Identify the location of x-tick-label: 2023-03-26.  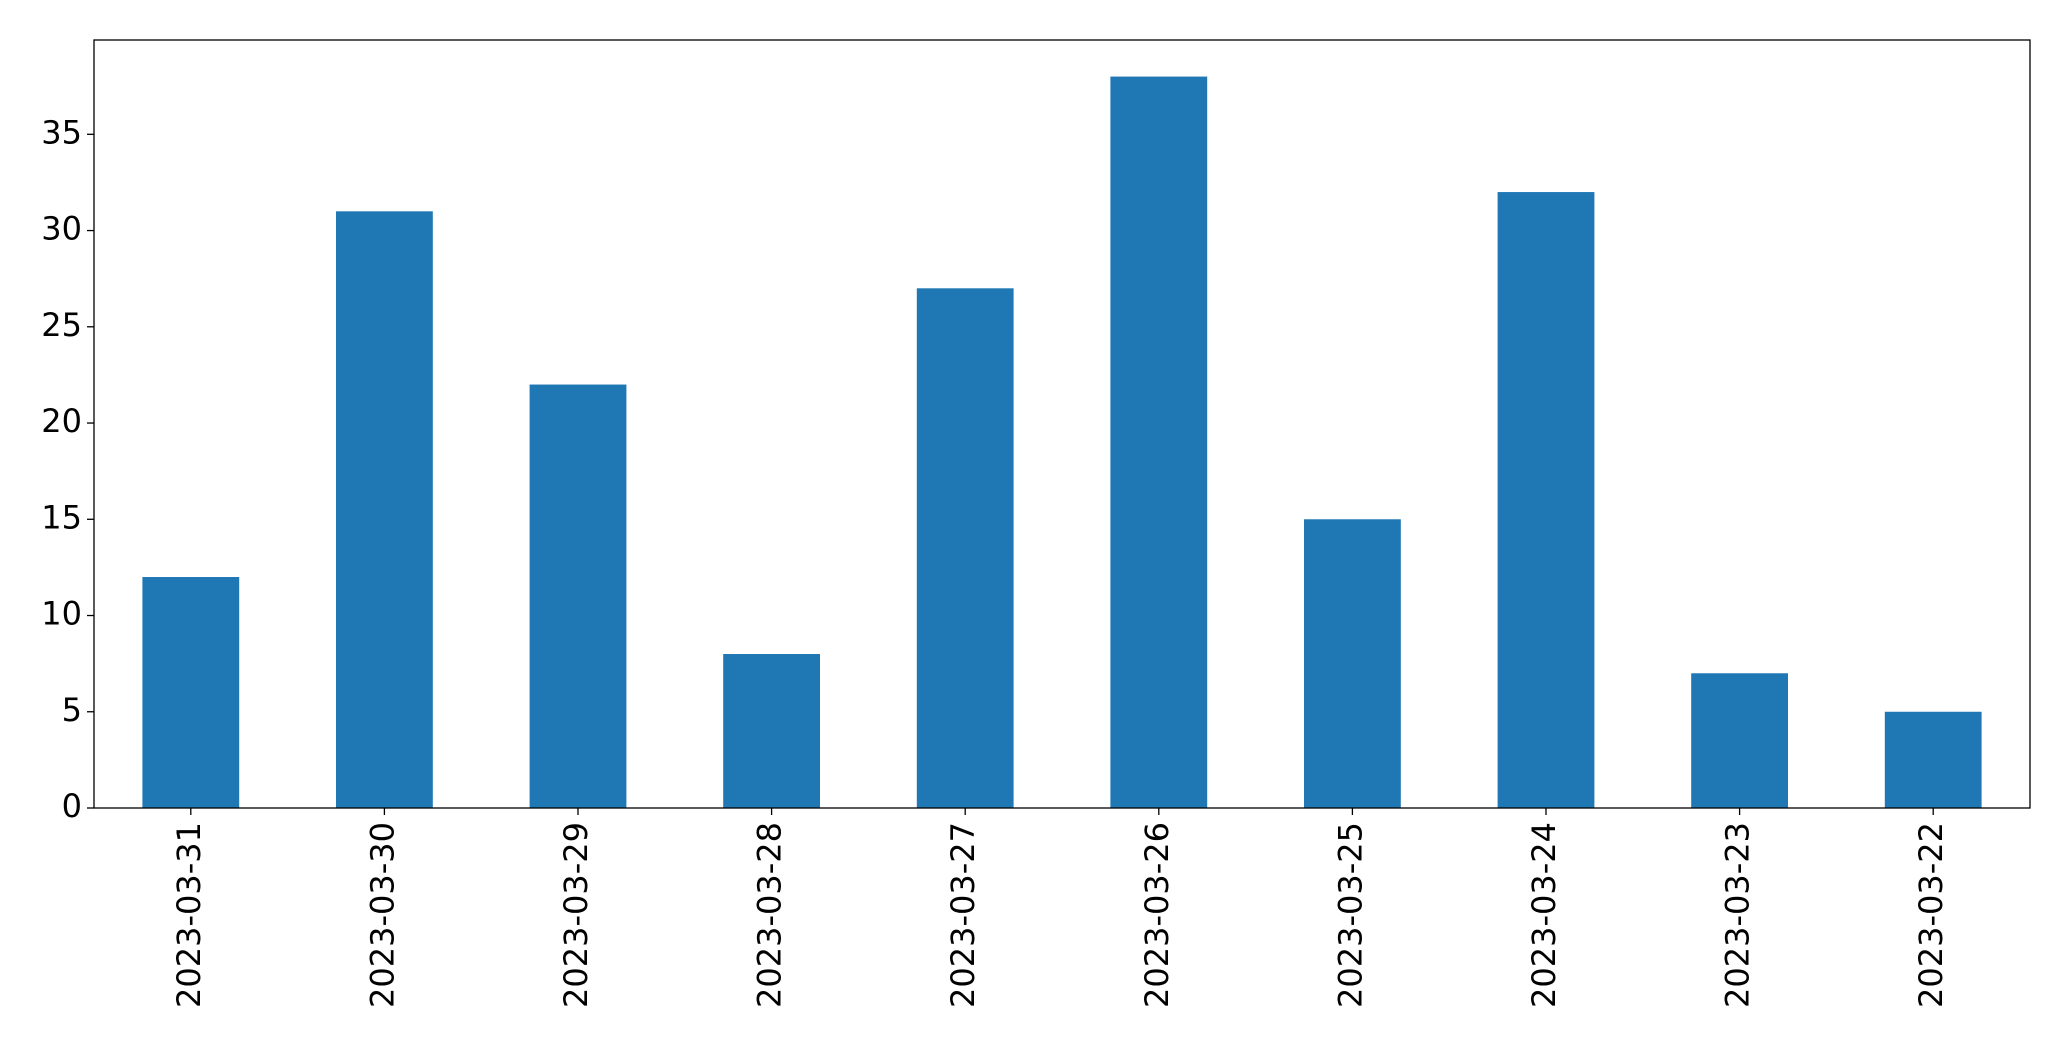
(1157, 915).